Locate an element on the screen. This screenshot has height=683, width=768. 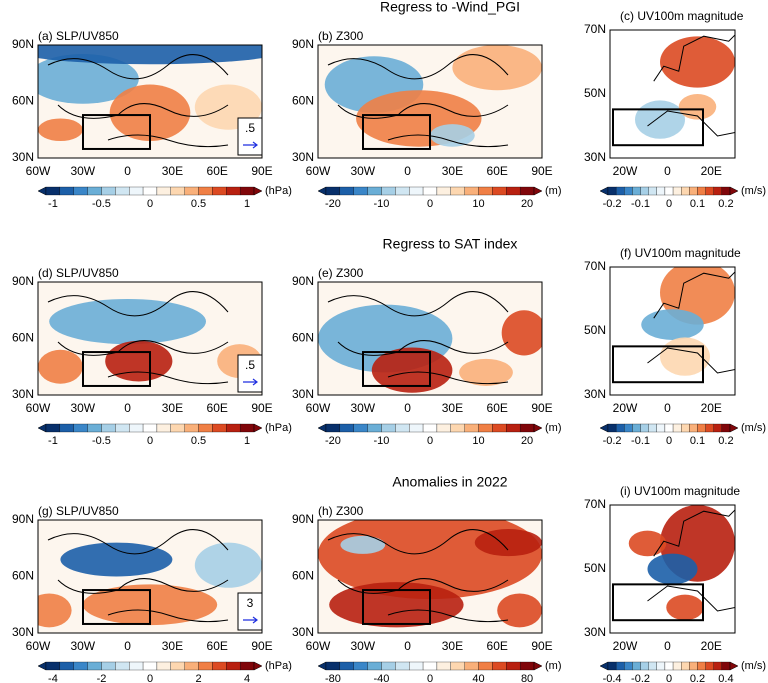
coastline is located at coordinates (691, 322).